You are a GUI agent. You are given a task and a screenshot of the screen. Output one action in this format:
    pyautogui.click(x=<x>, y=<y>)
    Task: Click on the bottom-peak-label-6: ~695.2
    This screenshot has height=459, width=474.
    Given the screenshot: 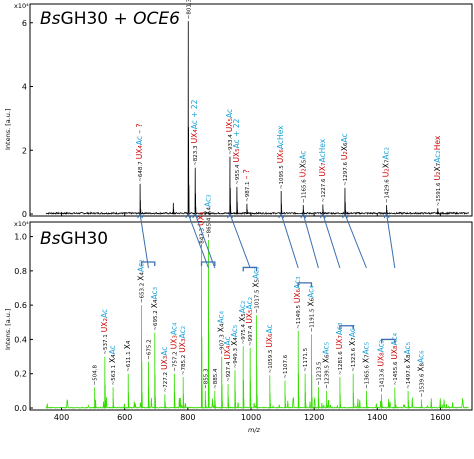 What is the action you would take?
    pyautogui.click(x=156, y=320)
    